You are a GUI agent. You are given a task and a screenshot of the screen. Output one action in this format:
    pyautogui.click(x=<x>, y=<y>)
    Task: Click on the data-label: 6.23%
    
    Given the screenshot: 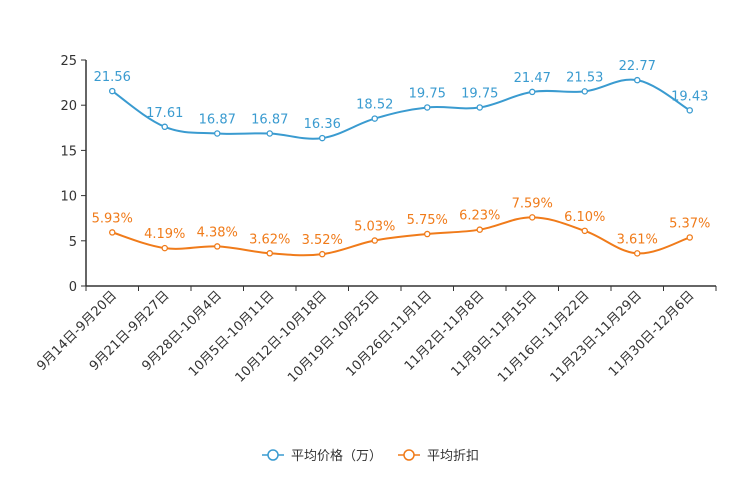 What is the action you would take?
    pyautogui.click(x=479, y=216)
    